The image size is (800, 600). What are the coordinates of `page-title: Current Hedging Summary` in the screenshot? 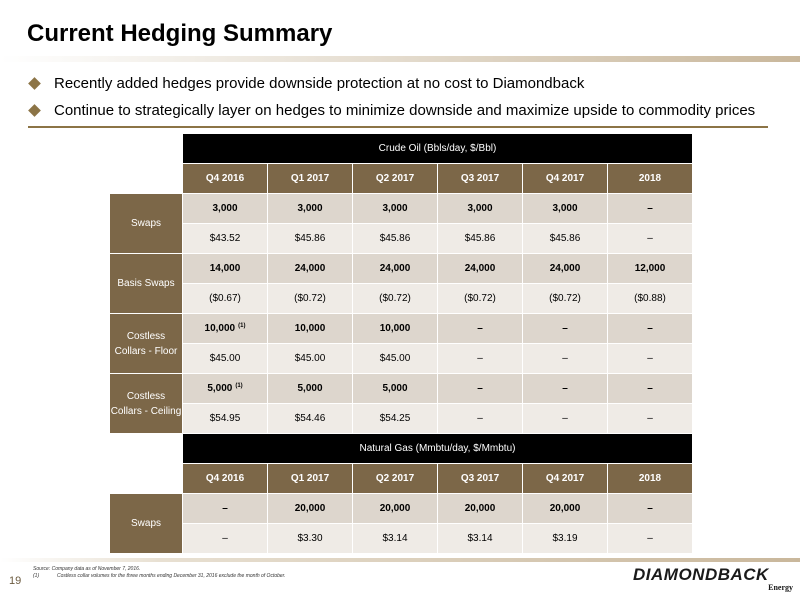 It's located at (180, 33).